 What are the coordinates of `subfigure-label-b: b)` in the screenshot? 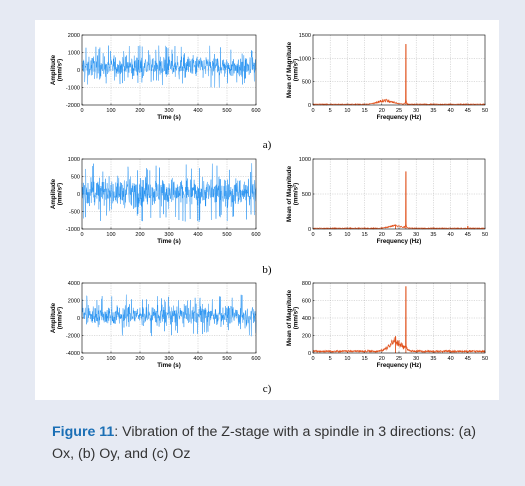 It's located at (267, 270).